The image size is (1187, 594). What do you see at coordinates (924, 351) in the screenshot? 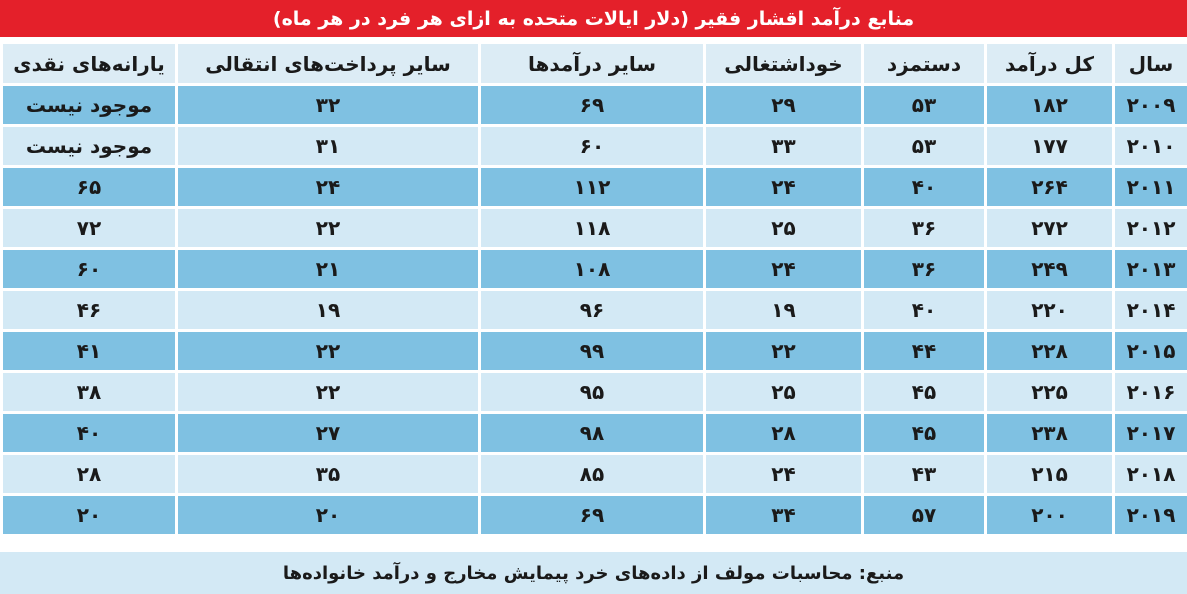
I see `value-cell: ۴۴` at bounding box center [924, 351].